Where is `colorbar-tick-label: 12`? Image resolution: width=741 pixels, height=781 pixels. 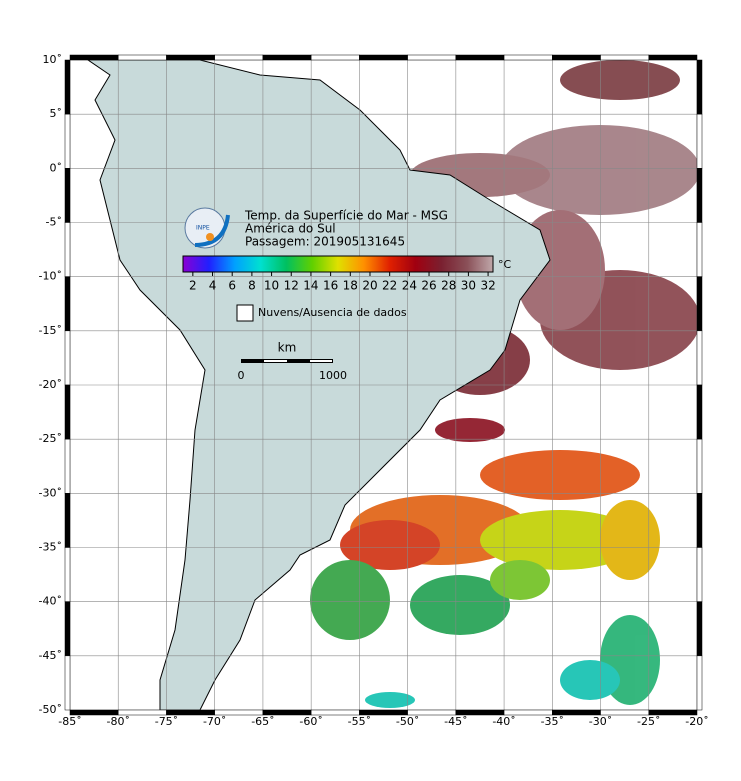 colorbar-tick-label: 12 is located at coordinates (291, 286).